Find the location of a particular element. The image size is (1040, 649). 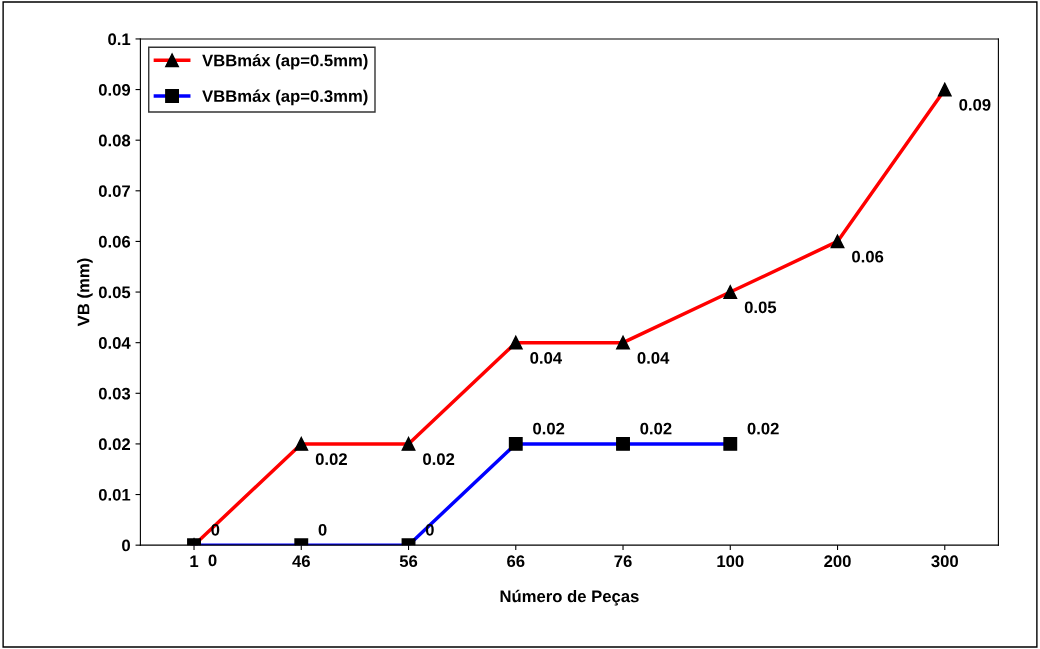

x-axis-title: Número de Peças is located at coordinates (569, 597).